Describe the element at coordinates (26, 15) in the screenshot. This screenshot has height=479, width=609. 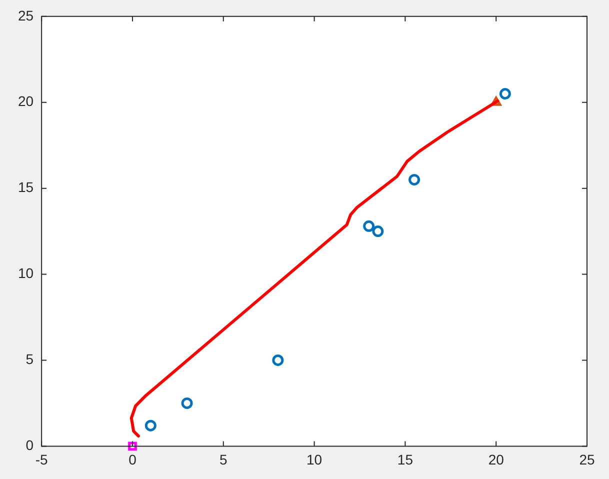
I see `y-tick-label: 25` at that location.